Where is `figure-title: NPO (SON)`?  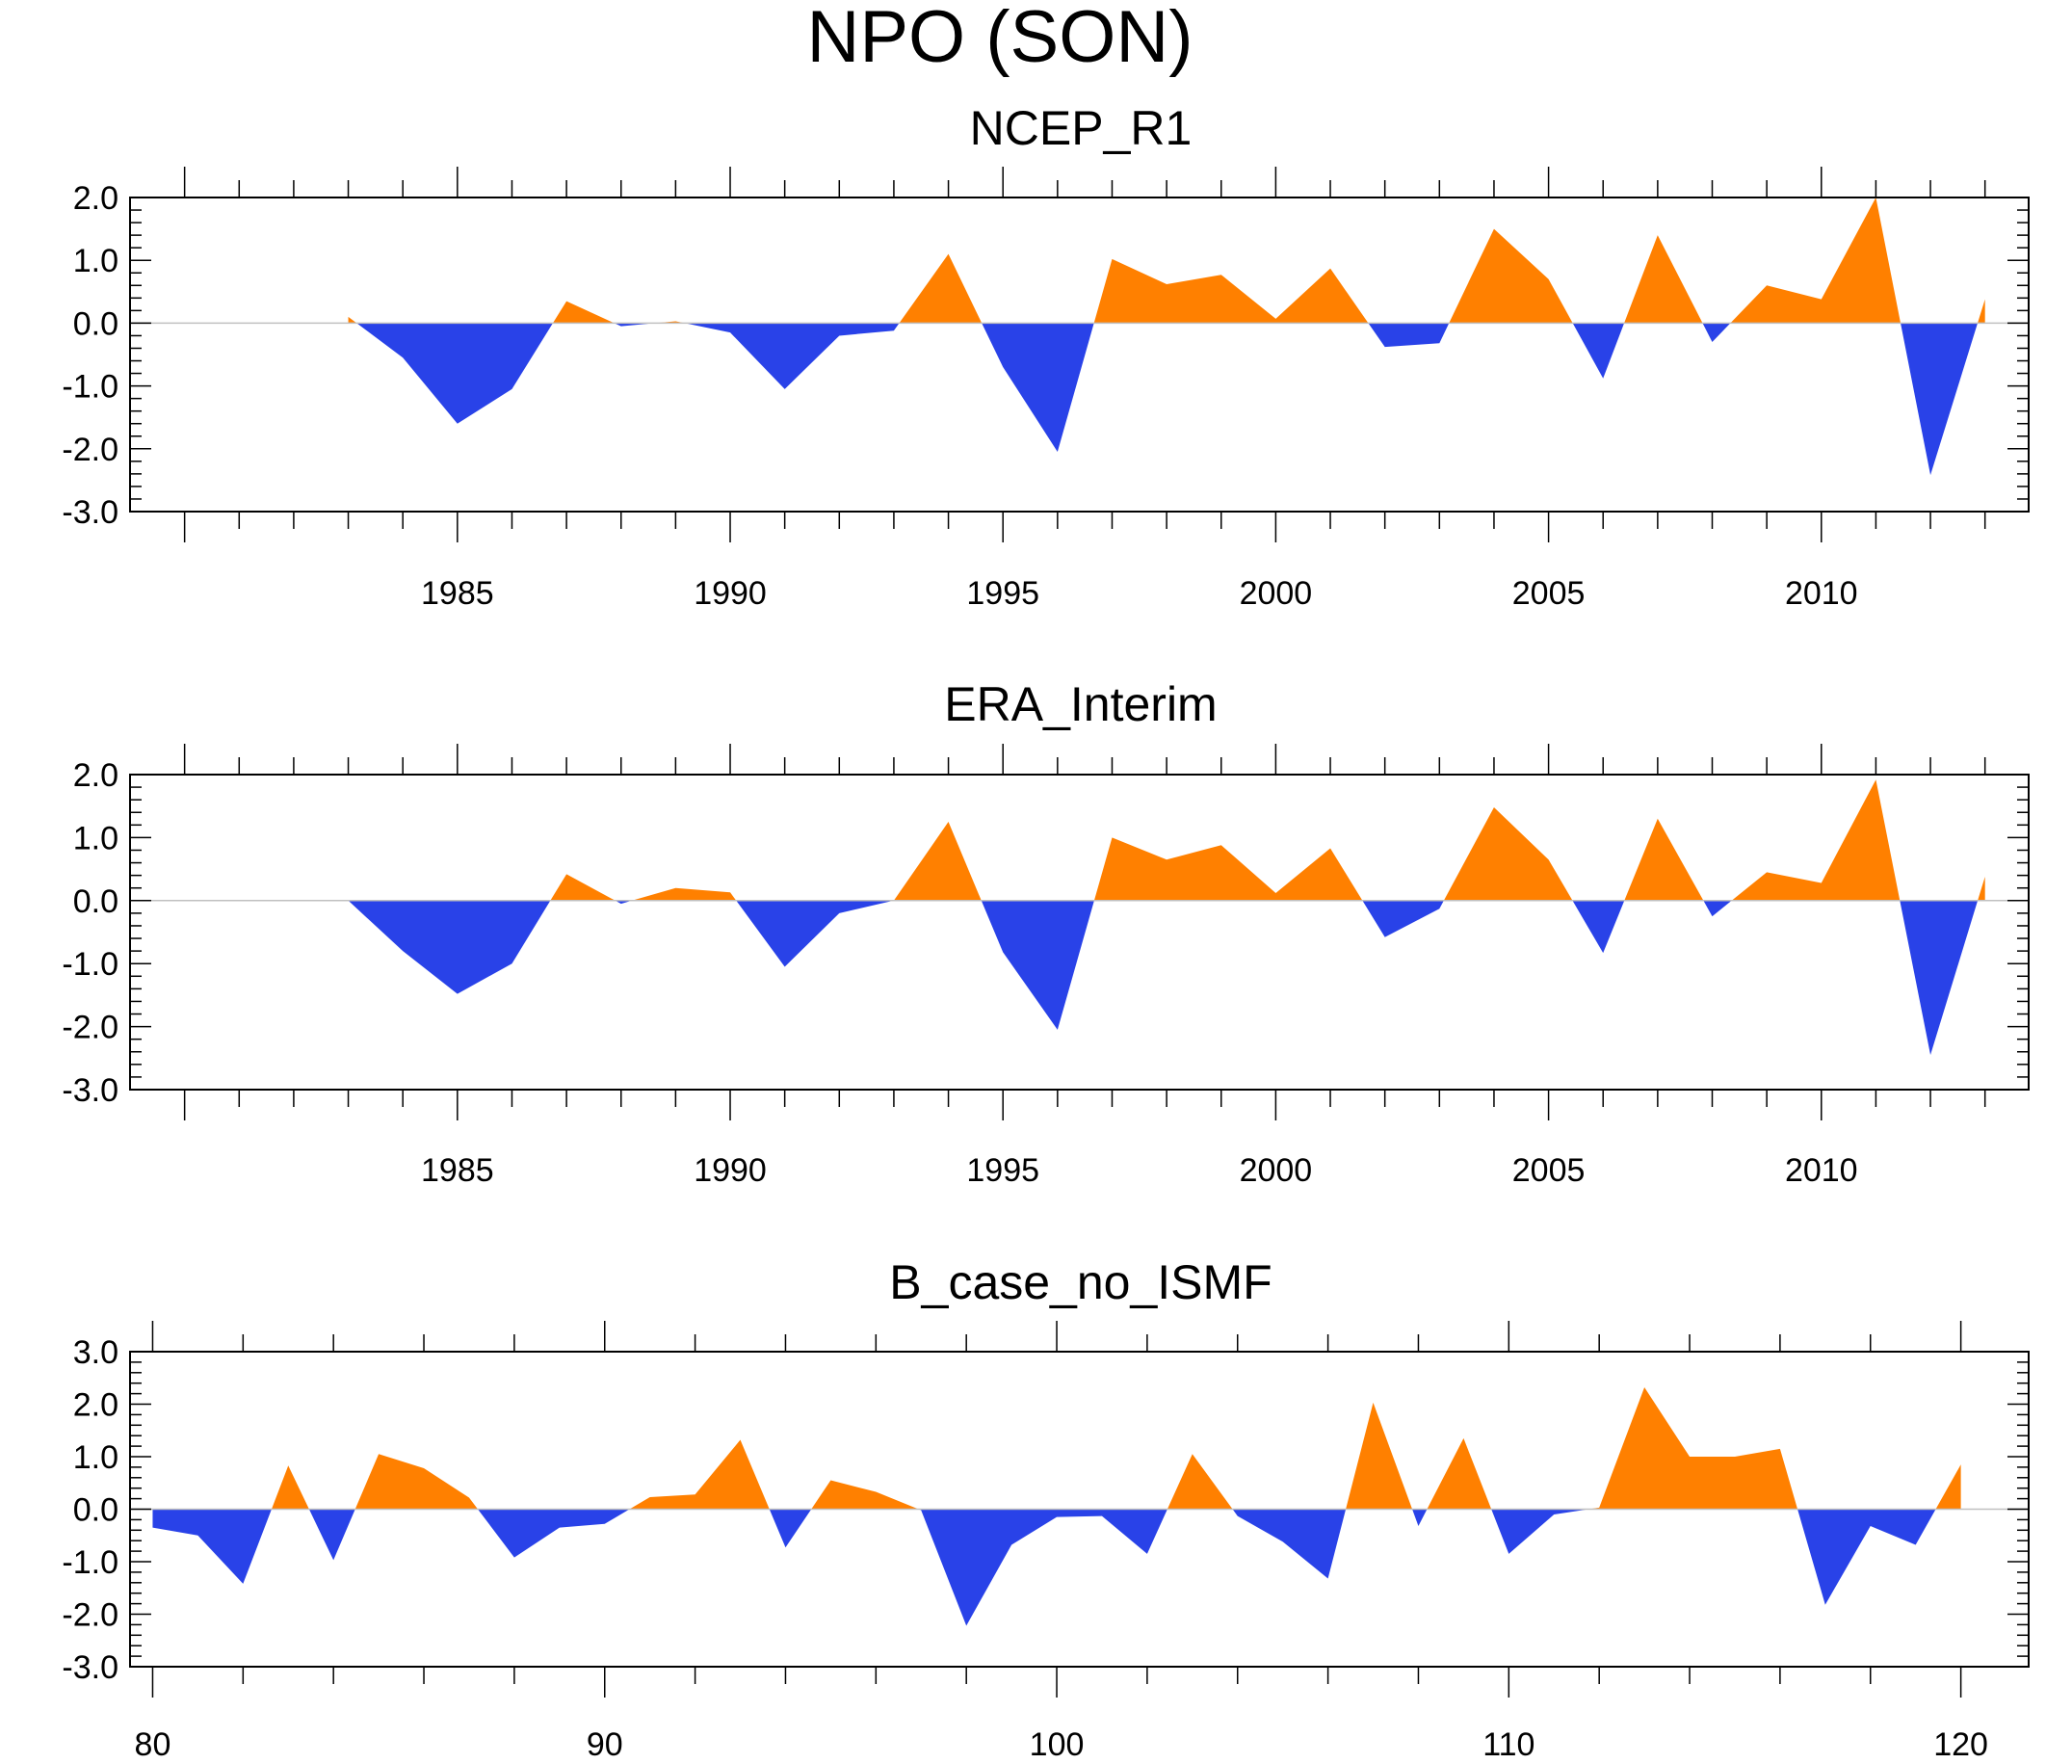 figure-title: NPO (SON) is located at coordinates (999, 39).